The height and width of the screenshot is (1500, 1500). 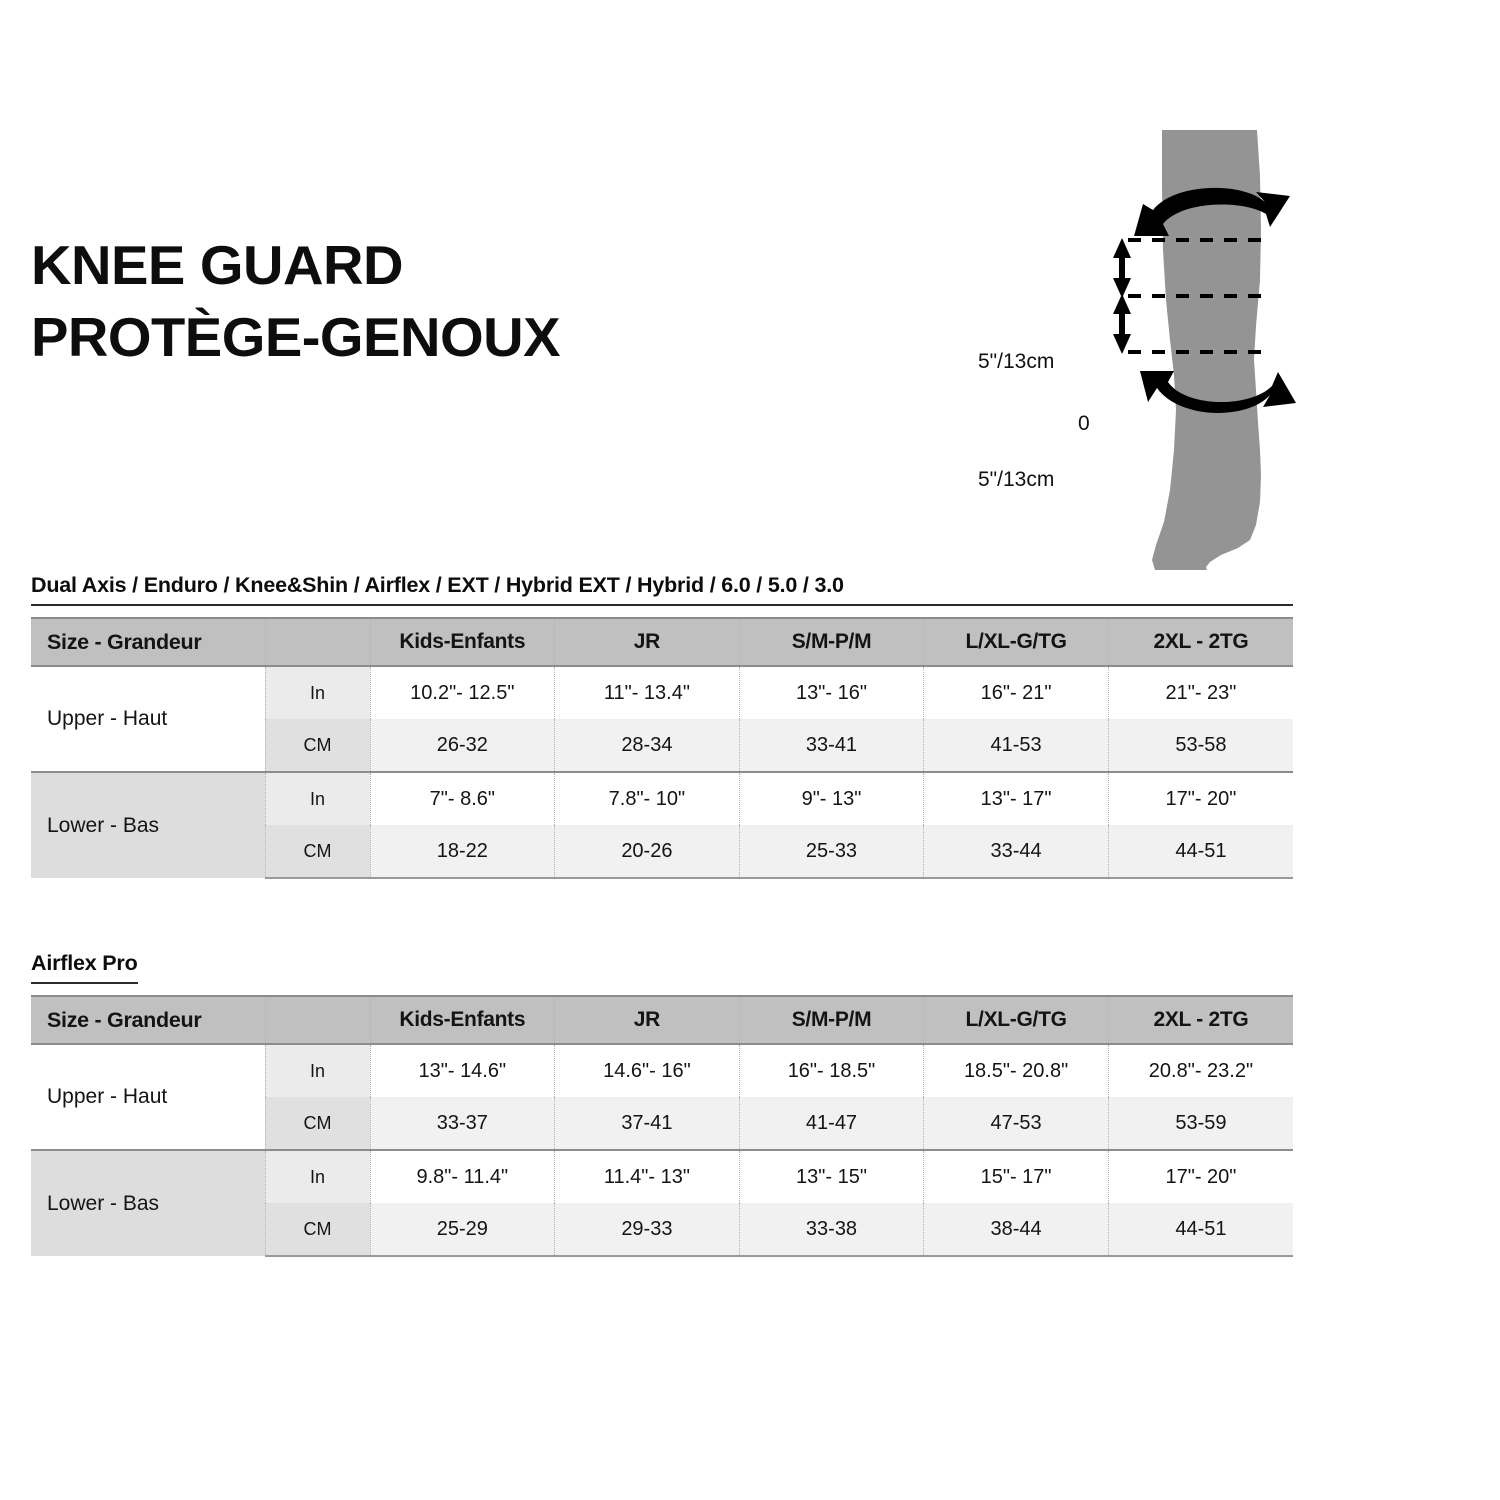 I want to click on cell-value: 13"- 17", so click(x=1016, y=798).